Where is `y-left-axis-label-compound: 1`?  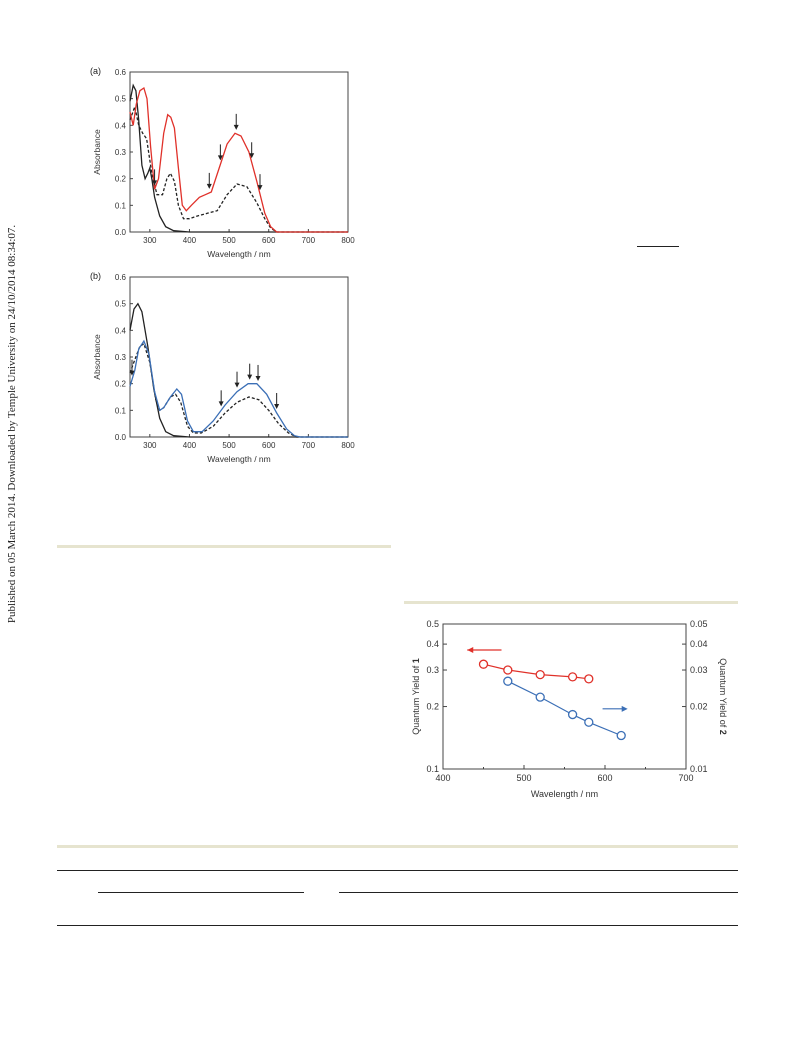 y-left-axis-label-compound: 1 is located at coordinates (416, 660).